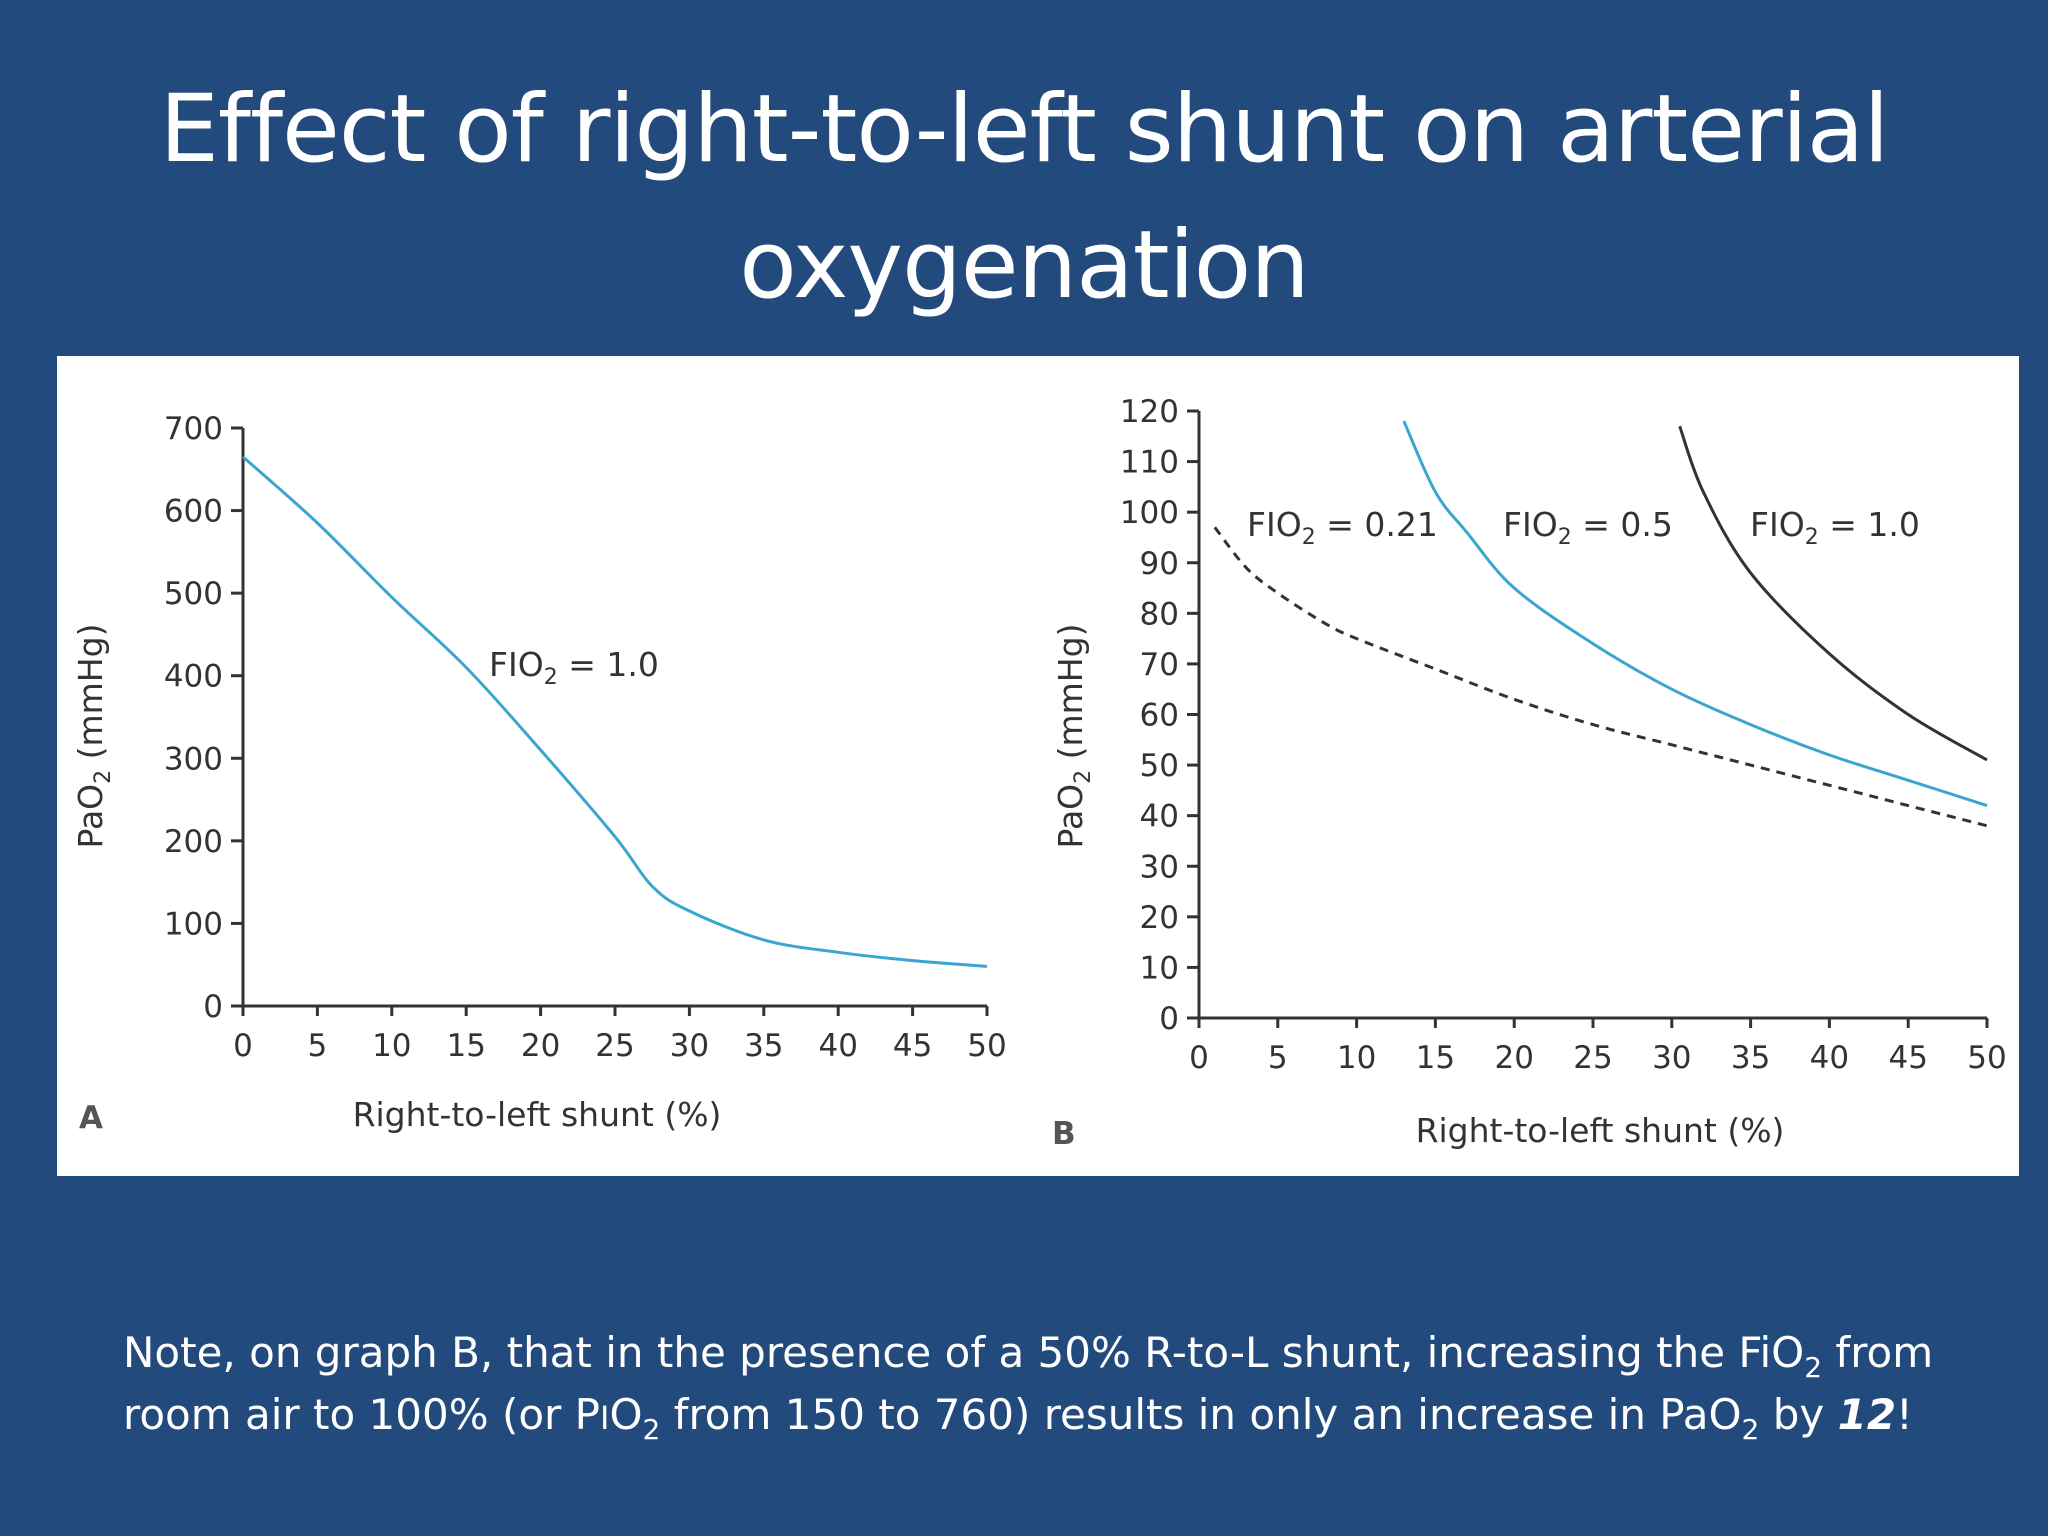  Describe the element at coordinates (1159, 918) in the screenshot. I see `y-tick-label: 20` at that location.